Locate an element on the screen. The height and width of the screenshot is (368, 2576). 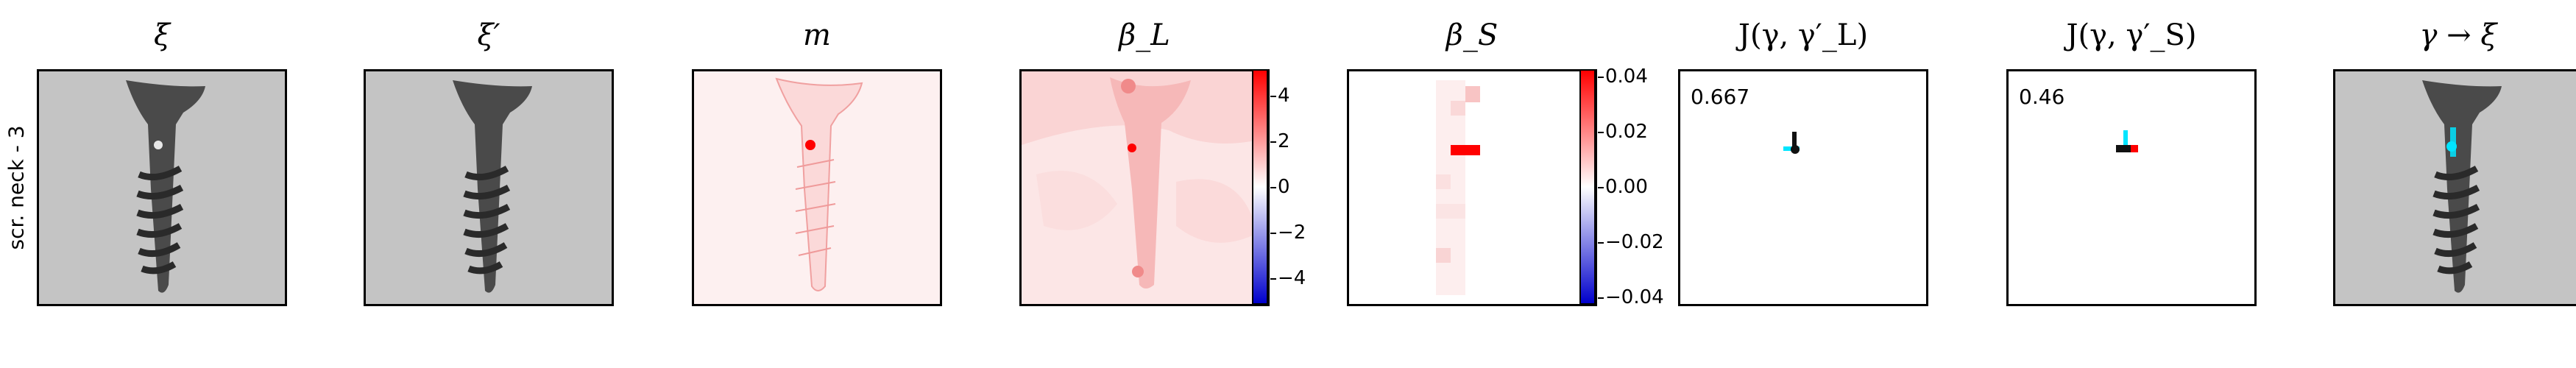
image-beta-l is located at coordinates (1144, 187).